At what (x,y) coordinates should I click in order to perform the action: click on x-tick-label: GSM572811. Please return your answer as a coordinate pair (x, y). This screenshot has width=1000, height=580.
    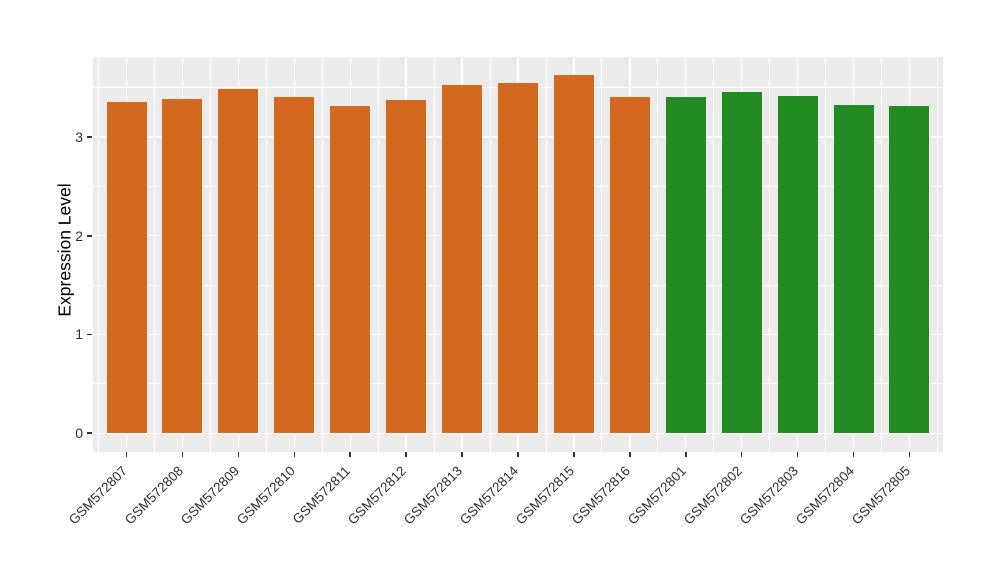
    Looking at the image, I should click on (322, 495).